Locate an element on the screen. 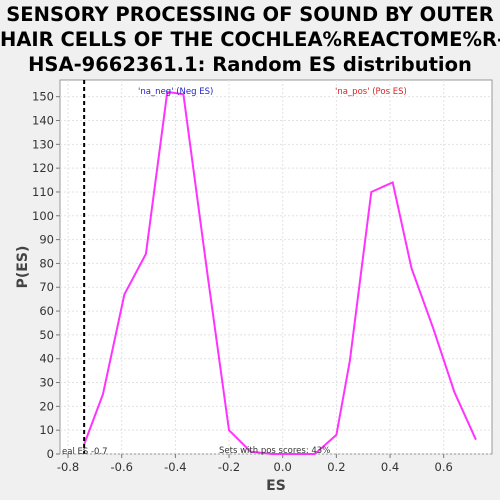 Image resolution: width=500 pixels, height=500 pixels. y-tick-label: 40 is located at coordinates (46, 359).